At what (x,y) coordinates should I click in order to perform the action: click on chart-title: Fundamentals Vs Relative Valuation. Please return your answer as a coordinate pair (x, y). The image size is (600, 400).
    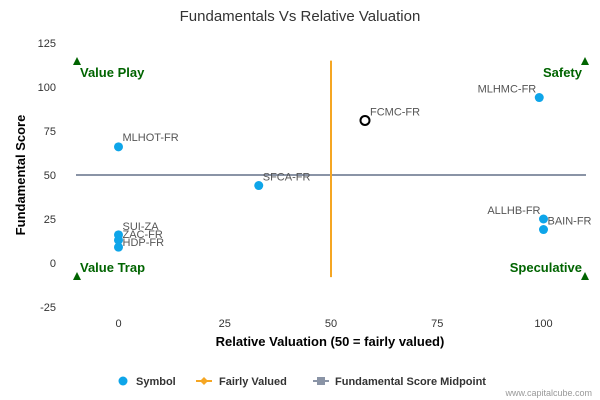
    Looking at the image, I should click on (300, 16).